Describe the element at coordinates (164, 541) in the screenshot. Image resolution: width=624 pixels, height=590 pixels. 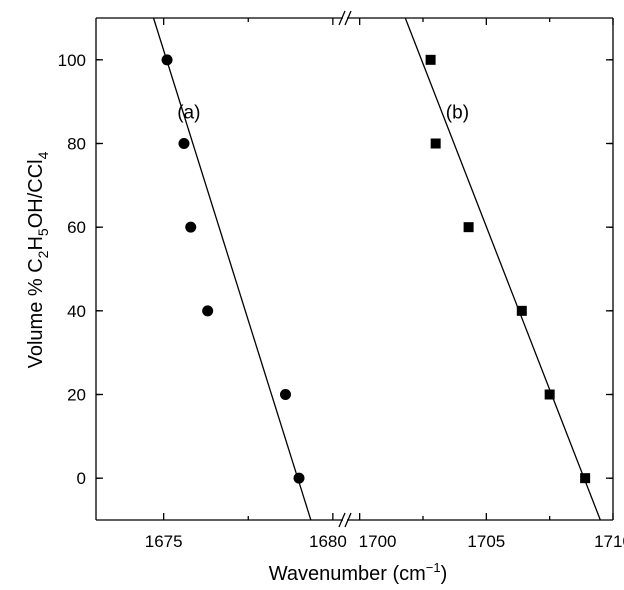
I see `x-tick-label: 1675` at that location.